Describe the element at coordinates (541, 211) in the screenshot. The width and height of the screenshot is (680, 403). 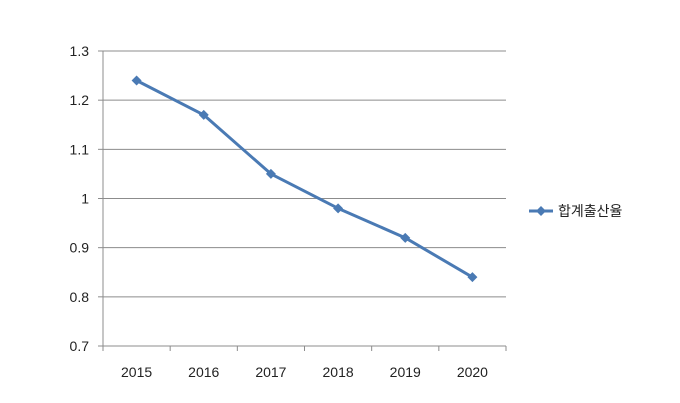
I see `legend-marker` at that location.